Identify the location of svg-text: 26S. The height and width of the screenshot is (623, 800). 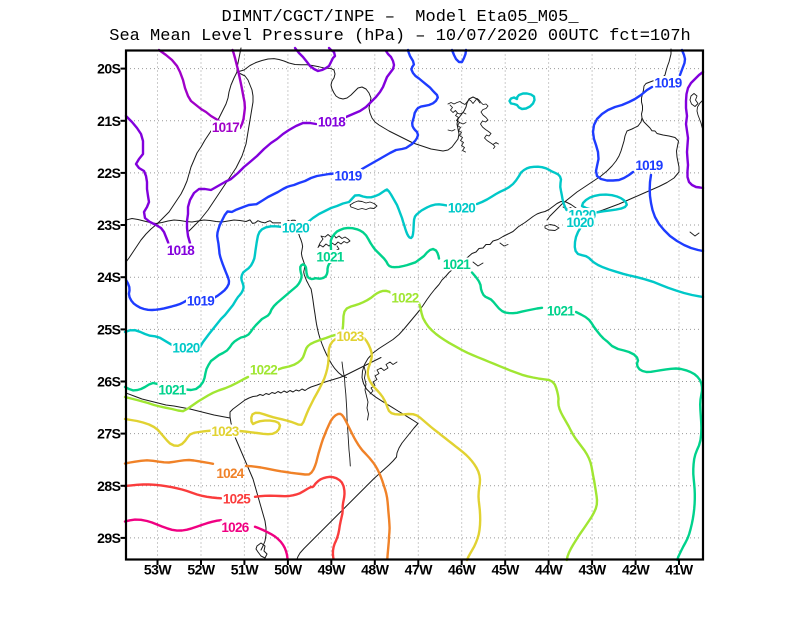
(109, 382).